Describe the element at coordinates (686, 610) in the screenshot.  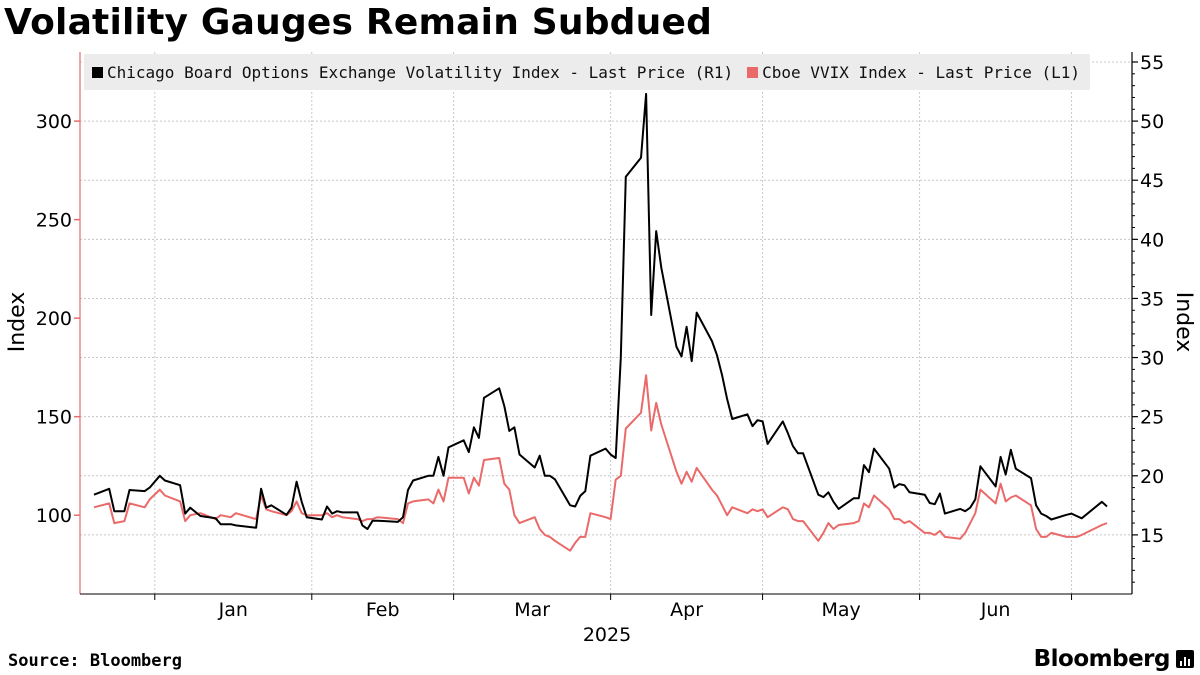
I see `x-axis-tick-label: Apr` at that location.